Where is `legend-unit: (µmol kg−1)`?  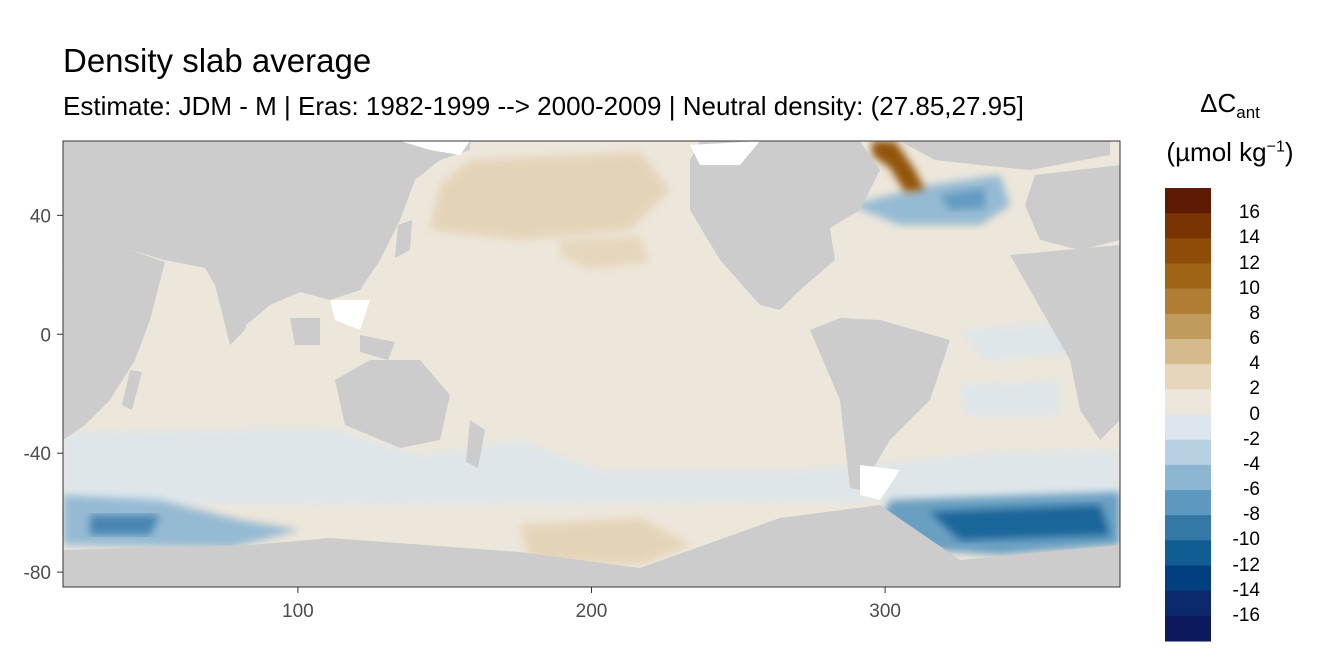
legend-unit: (µmol kg−1) is located at coordinates (1230, 152).